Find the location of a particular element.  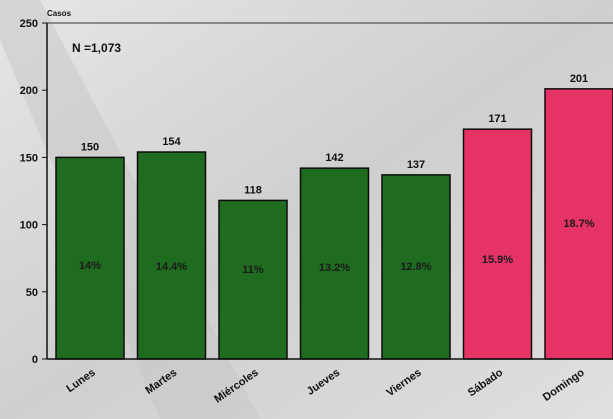

bar-lunes is located at coordinates (90, 258).